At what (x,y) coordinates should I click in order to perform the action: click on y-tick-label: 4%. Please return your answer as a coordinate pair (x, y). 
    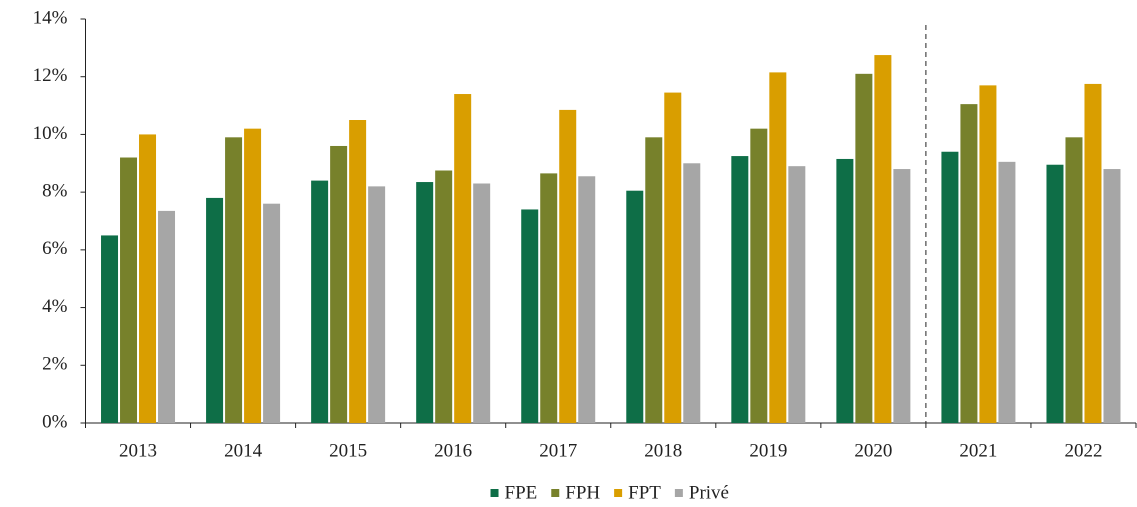
    Looking at the image, I should click on (55, 306).